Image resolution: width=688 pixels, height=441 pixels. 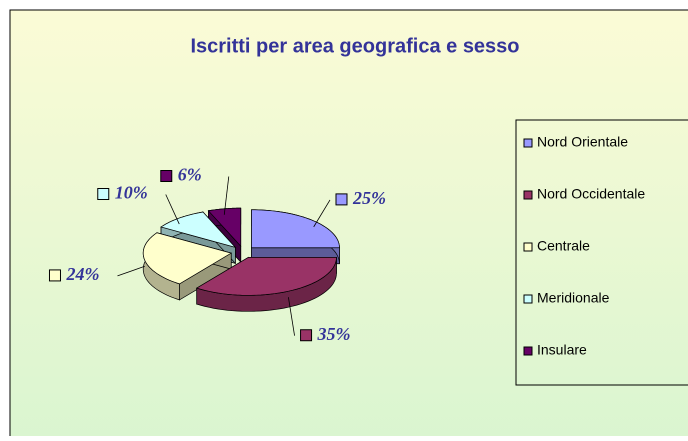 What do you see at coordinates (582, 142) in the screenshot?
I see `legend-label: Nord Orientale` at bounding box center [582, 142].